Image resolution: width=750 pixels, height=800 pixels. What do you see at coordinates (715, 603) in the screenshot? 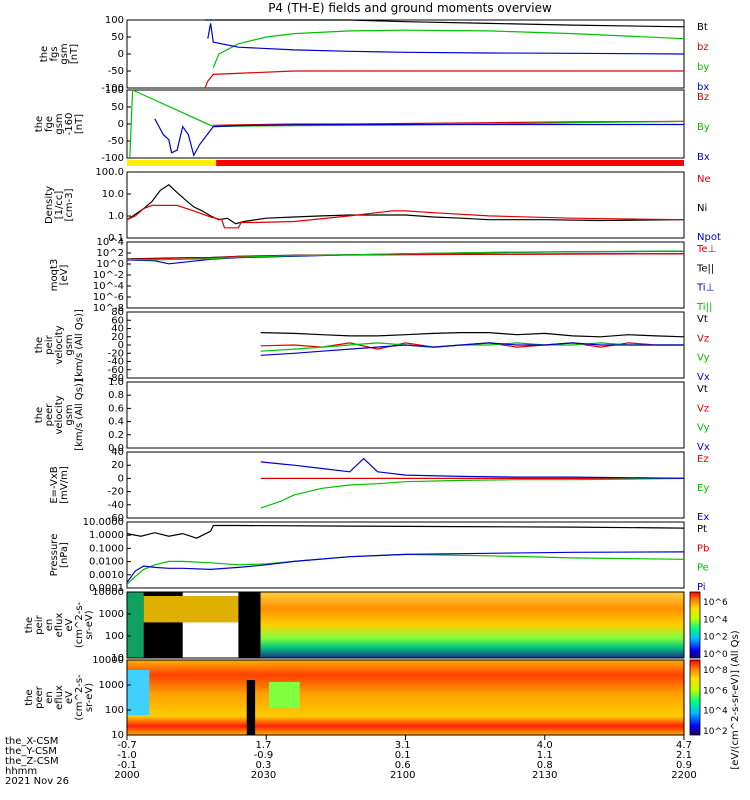
I see `colorbar-tick: 10^6` at bounding box center [715, 603].